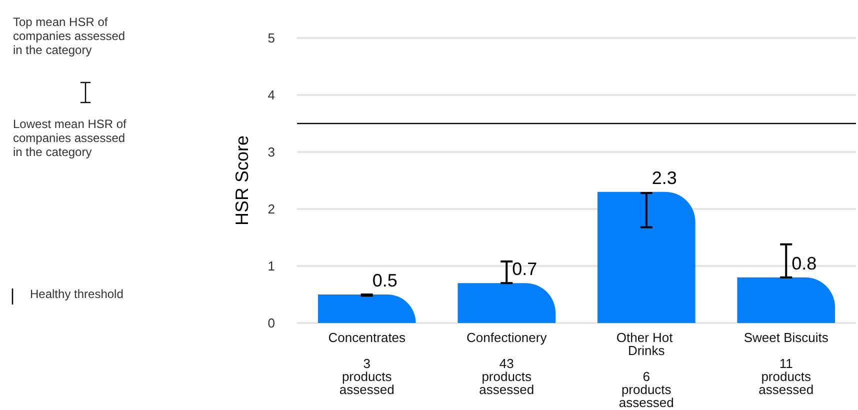 This screenshot has width=858, height=410. Describe the element at coordinates (77, 294) in the screenshot. I see `legend-label: Healthy threshold` at that location.